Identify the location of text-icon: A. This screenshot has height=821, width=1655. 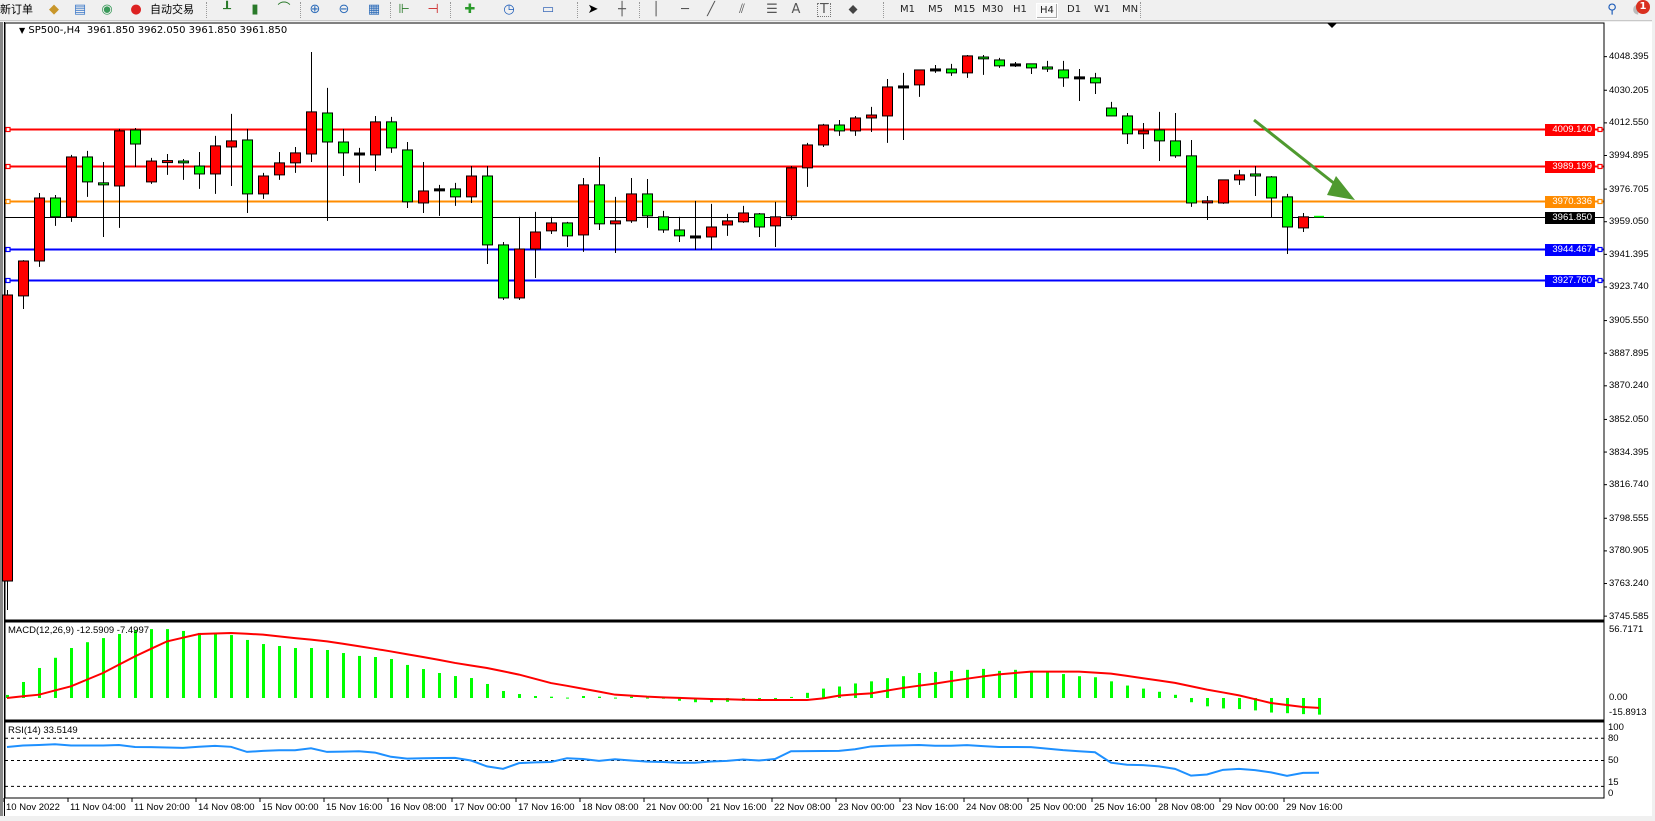
(796, 9).